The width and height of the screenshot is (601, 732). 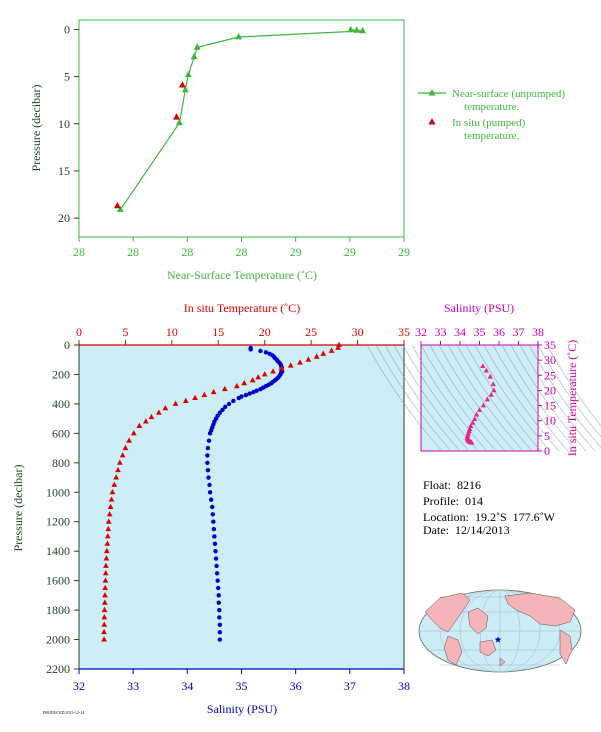 I want to click on ts-ytick-label: 35, so click(x=550, y=345).